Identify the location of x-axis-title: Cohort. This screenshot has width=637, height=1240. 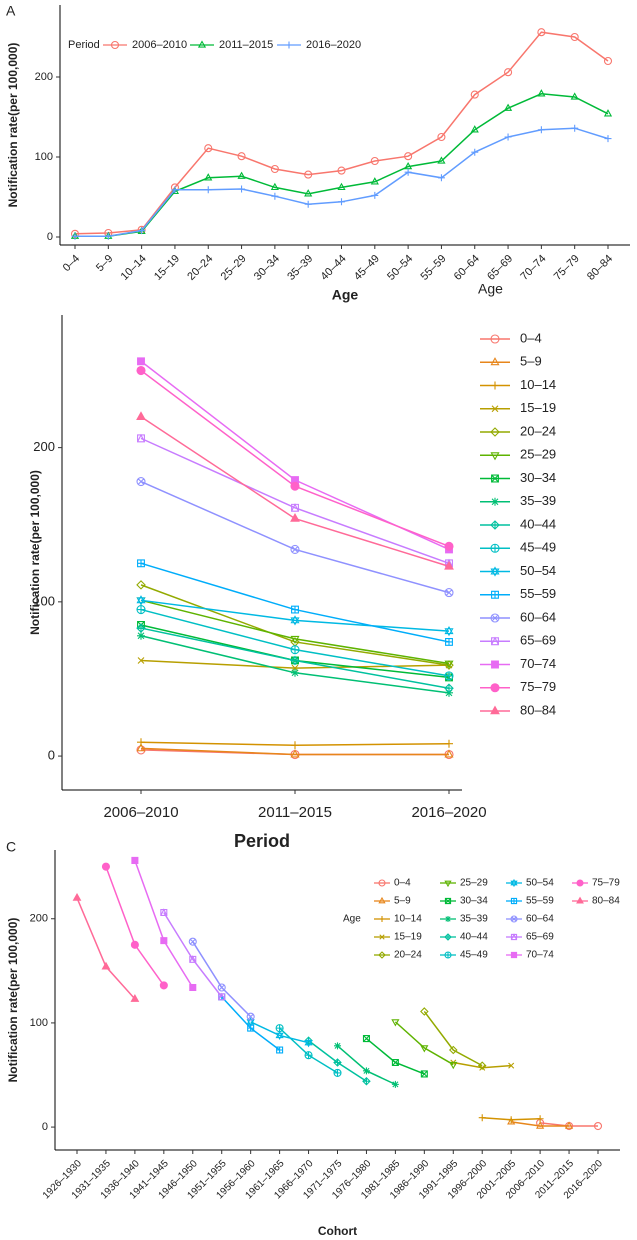
(337, 1231).